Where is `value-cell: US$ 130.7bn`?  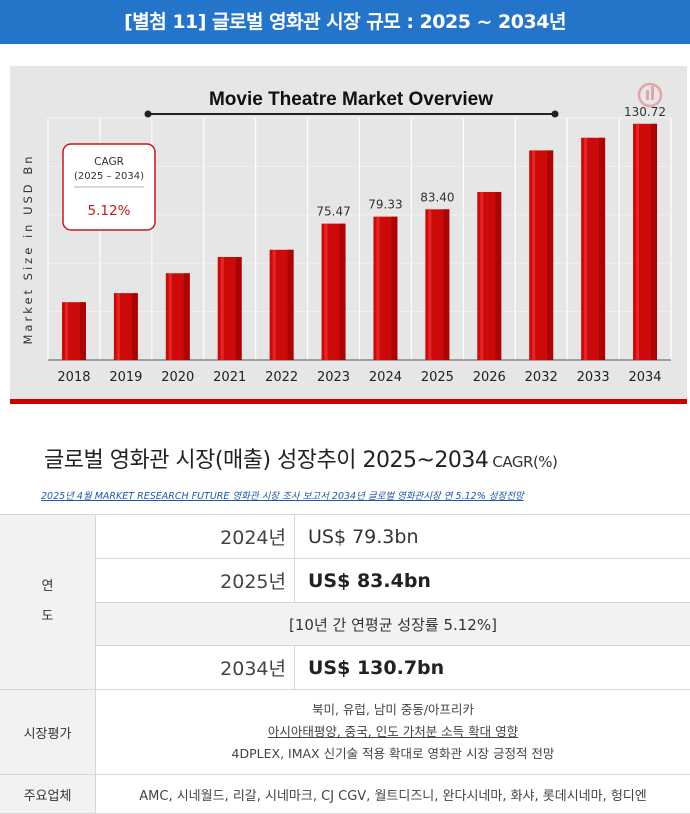
value-cell: US$ 130.7bn is located at coordinates (492, 668).